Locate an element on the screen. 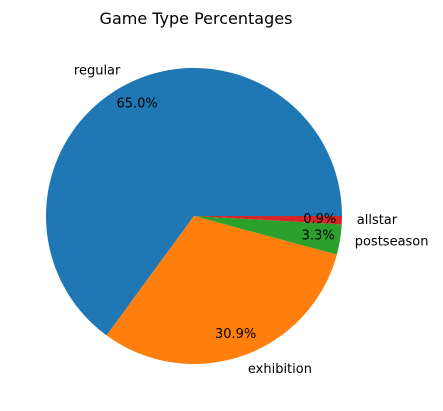 This screenshot has height=411, width=443. slice-label-allstar: allstar is located at coordinates (377, 220).